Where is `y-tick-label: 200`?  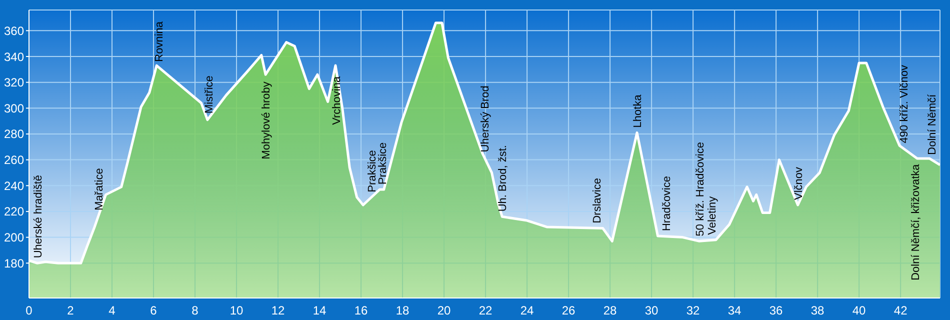 y-tick-label: 200 is located at coordinates (14, 237).